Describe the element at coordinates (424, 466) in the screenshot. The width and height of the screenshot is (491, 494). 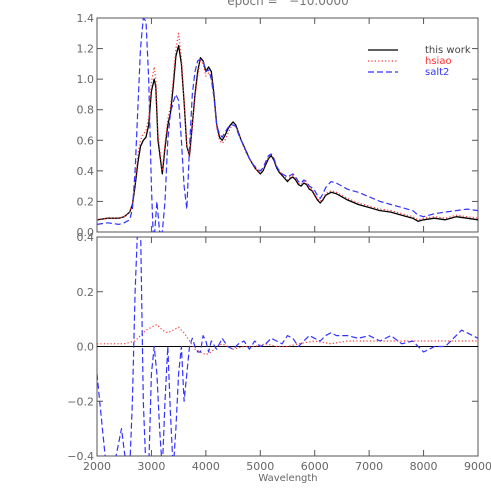
I see `x-tick-label: 8000` at that location.